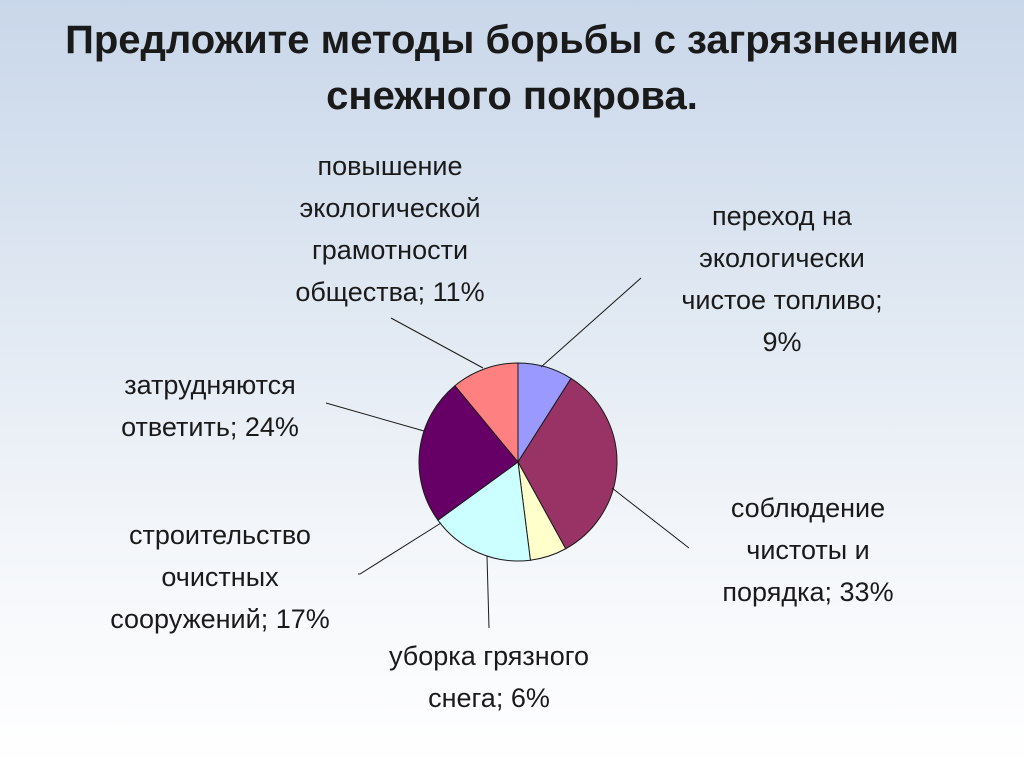  What do you see at coordinates (512, 40) in the screenshot?
I see `slide-title-line-1: Предложите методы борьбы с загрязнением` at bounding box center [512, 40].